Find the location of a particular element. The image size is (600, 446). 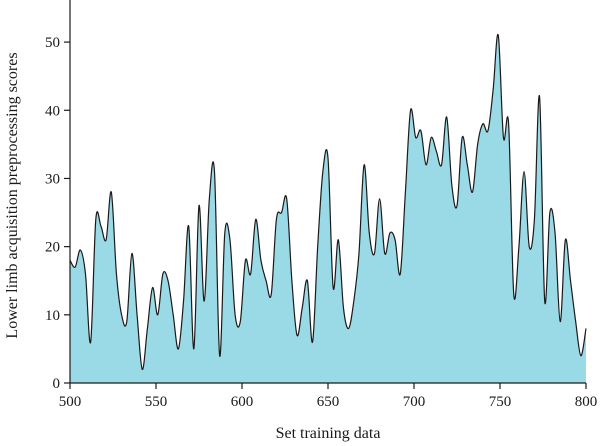

x-tick-label: 550 is located at coordinates (156, 402).